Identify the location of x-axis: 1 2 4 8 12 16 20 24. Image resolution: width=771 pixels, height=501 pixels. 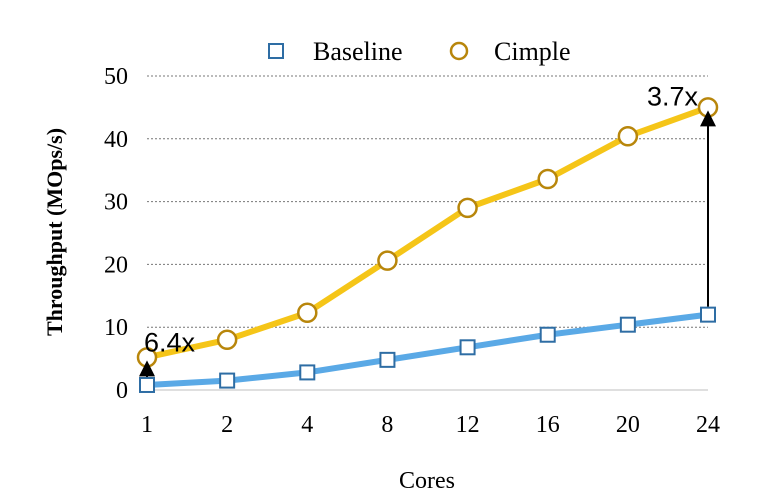
(430, 413).